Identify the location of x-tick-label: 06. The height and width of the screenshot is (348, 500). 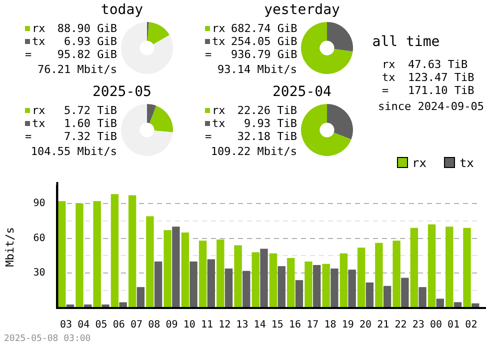
(118, 325).